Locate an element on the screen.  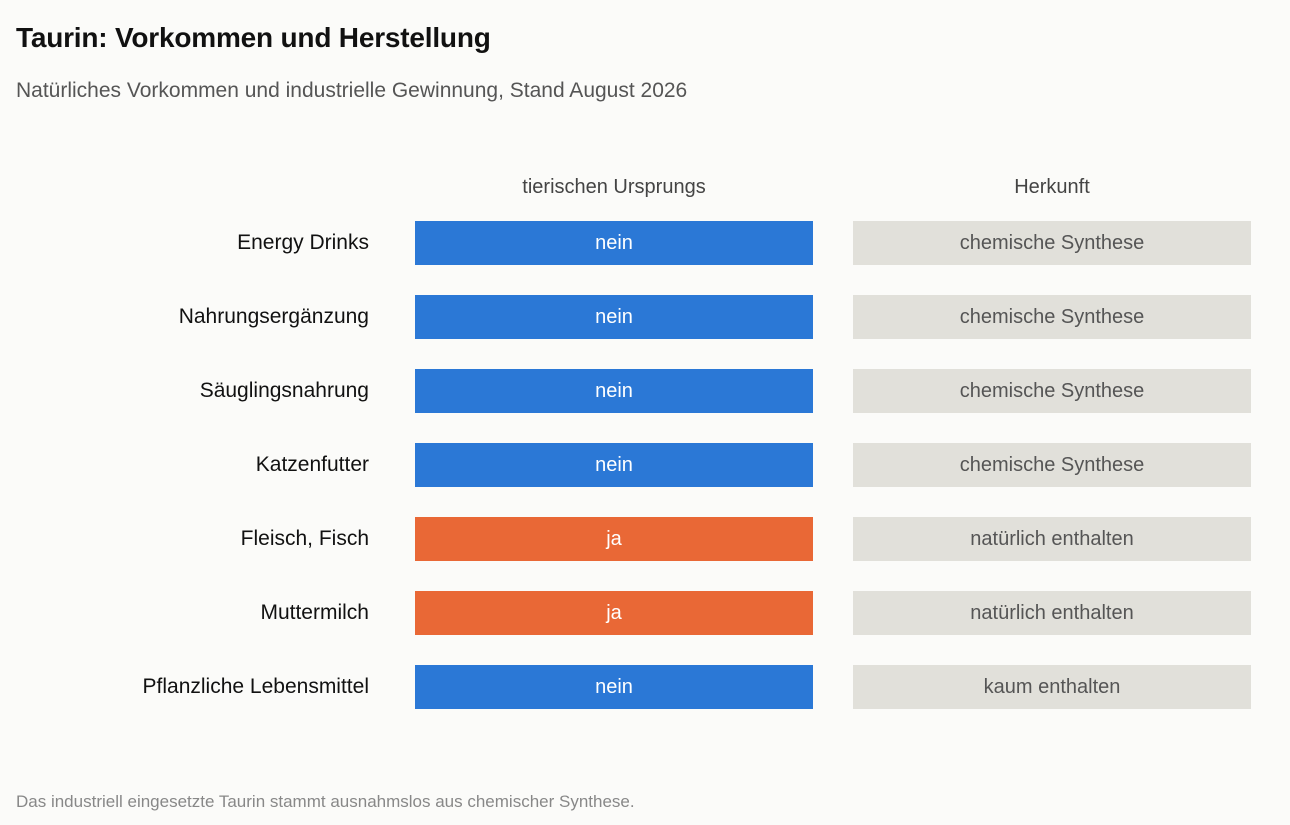
row-label: Pflanzliche Lebensmittel is located at coordinates (255, 686).